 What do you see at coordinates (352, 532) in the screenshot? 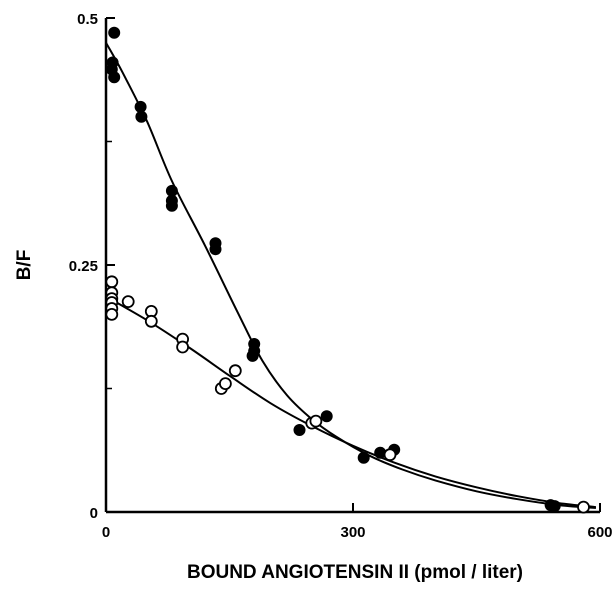
I see `x-tick-label: 300` at bounding box center [352, 532].